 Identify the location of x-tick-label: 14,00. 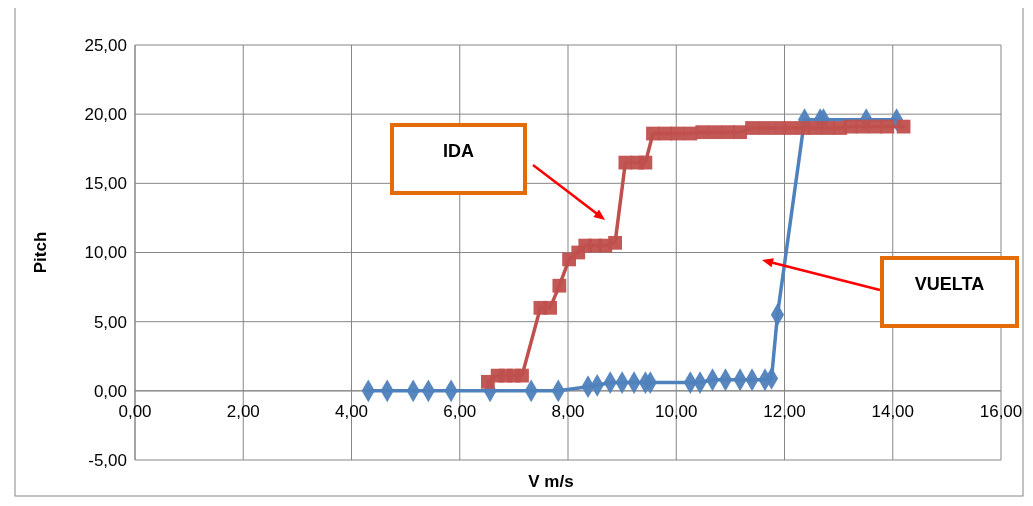
(893, 411).